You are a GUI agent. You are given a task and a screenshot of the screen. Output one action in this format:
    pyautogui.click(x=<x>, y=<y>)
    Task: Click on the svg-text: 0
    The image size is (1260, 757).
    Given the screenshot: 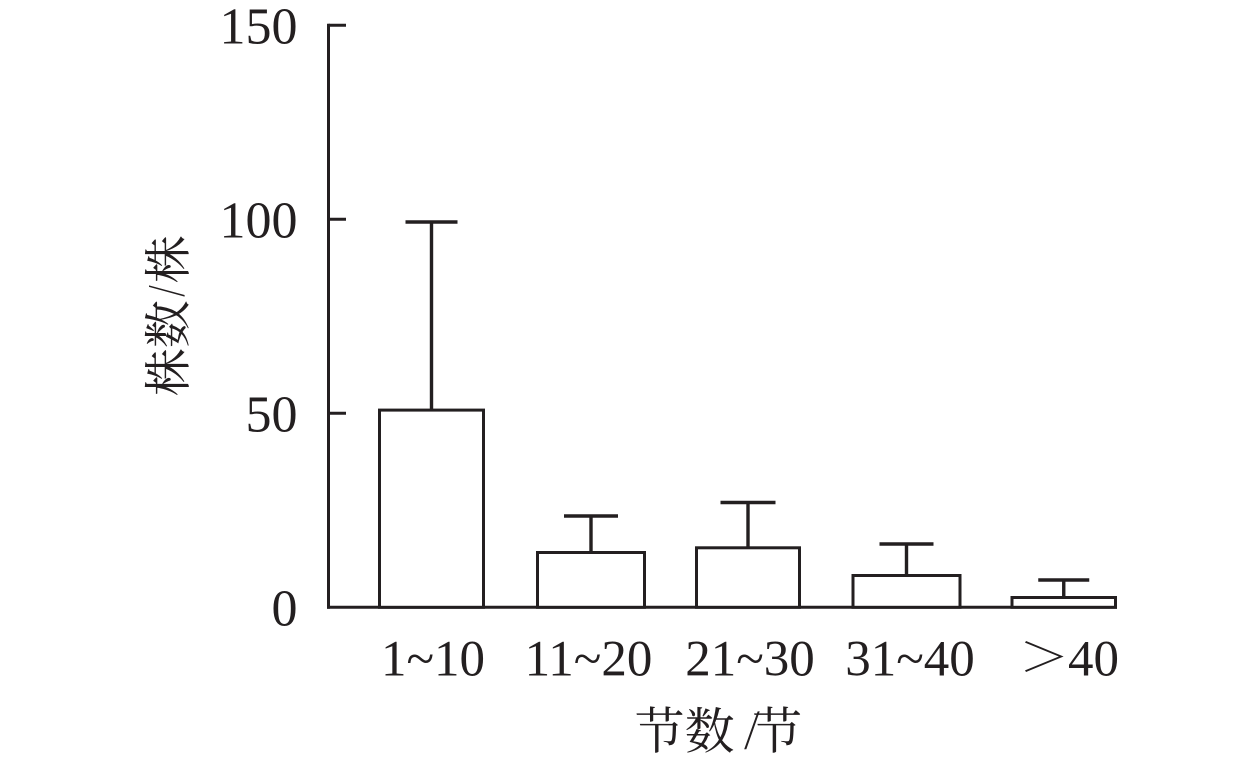 What is the action you would take?
    pyautogui.click(x=285, y=609)
    